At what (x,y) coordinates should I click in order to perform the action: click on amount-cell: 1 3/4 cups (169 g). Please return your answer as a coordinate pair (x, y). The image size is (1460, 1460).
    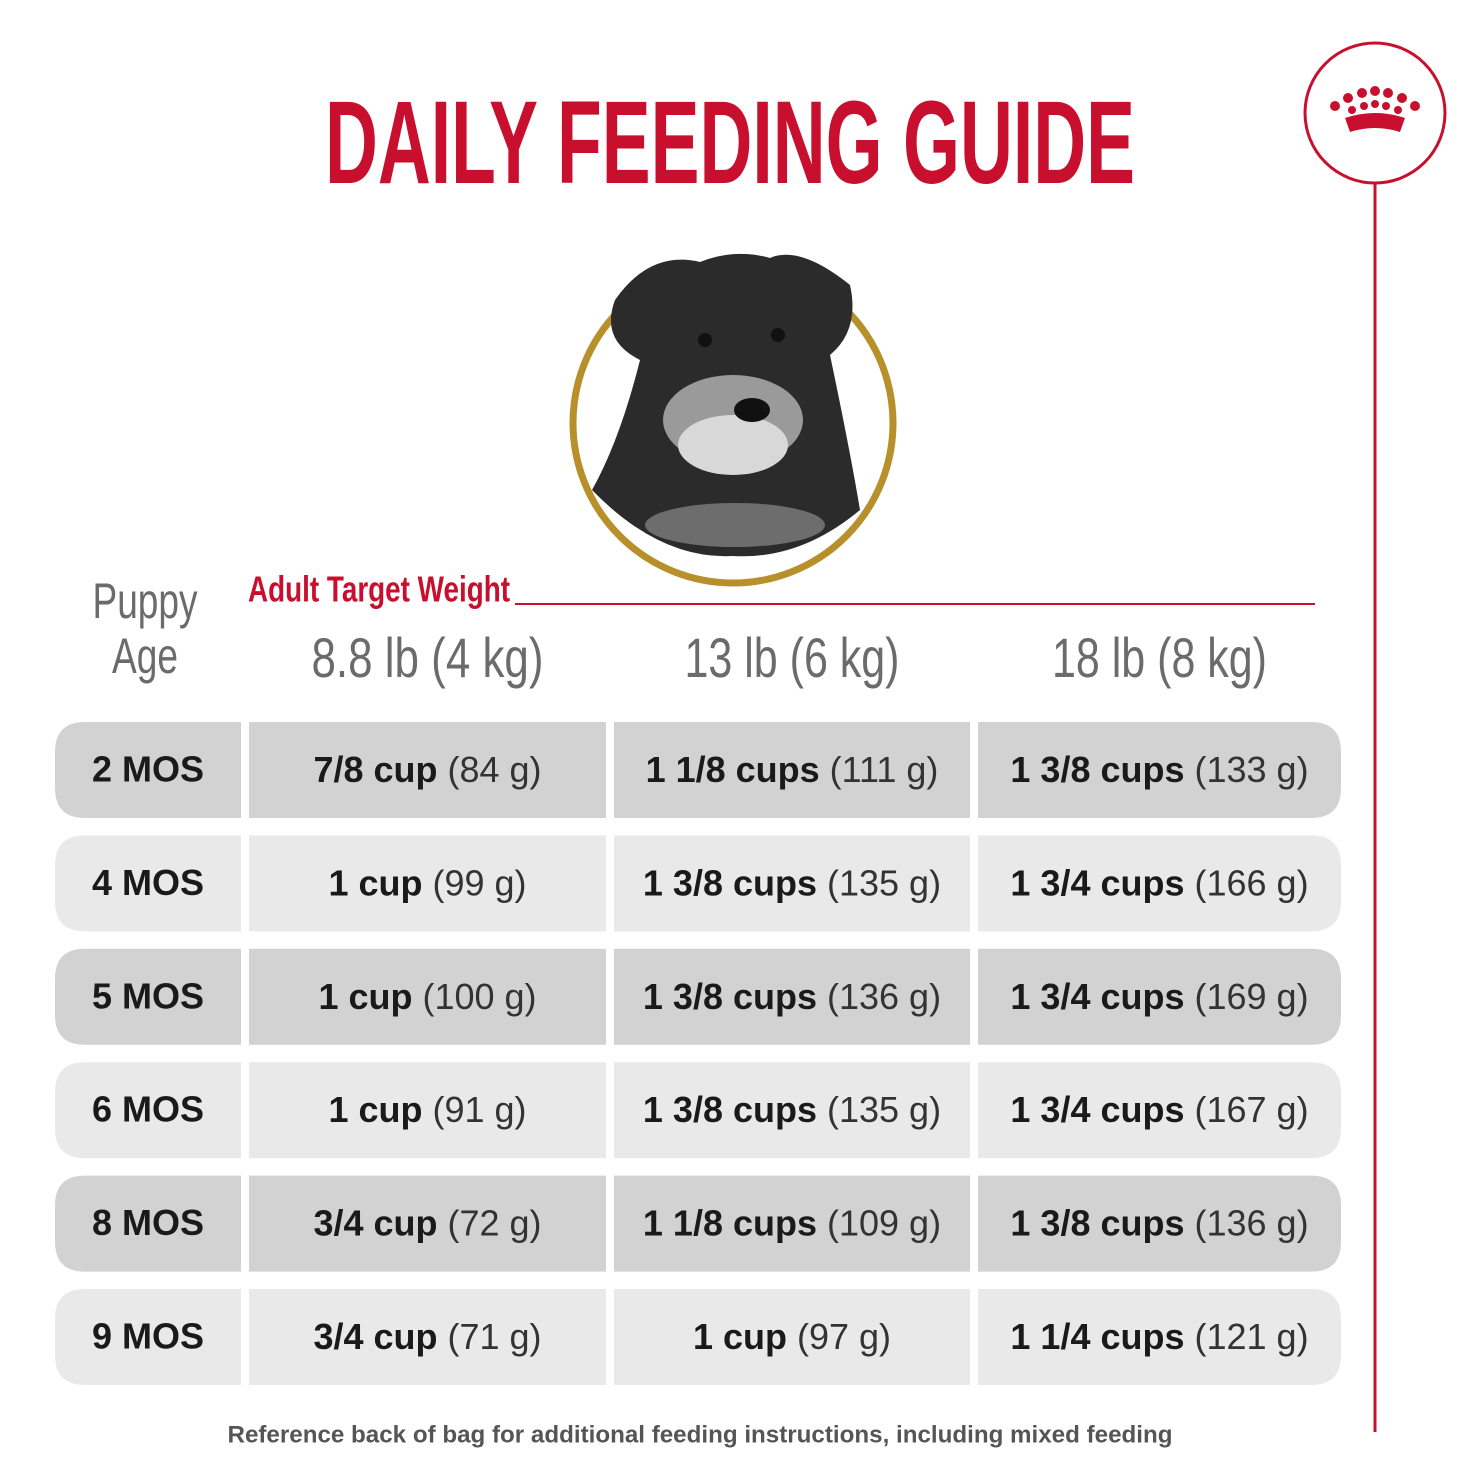
    Looking at the image, I should click on (1159, 995).